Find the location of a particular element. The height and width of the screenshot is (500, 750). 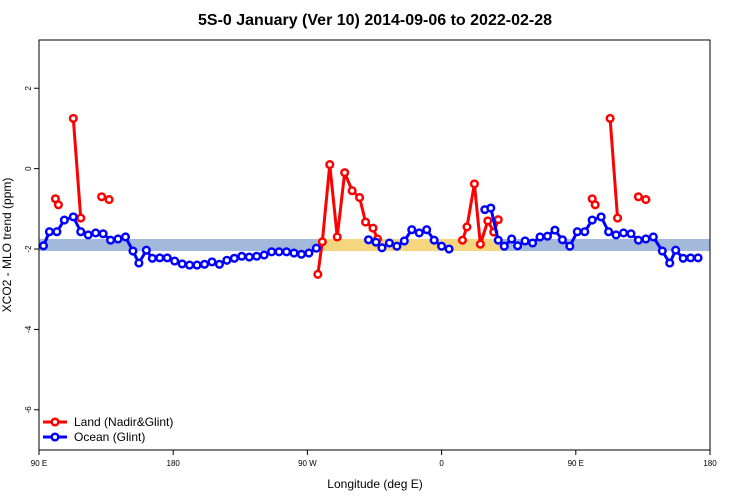

y-tick-label: 2 is located at coordinates (28, 87).